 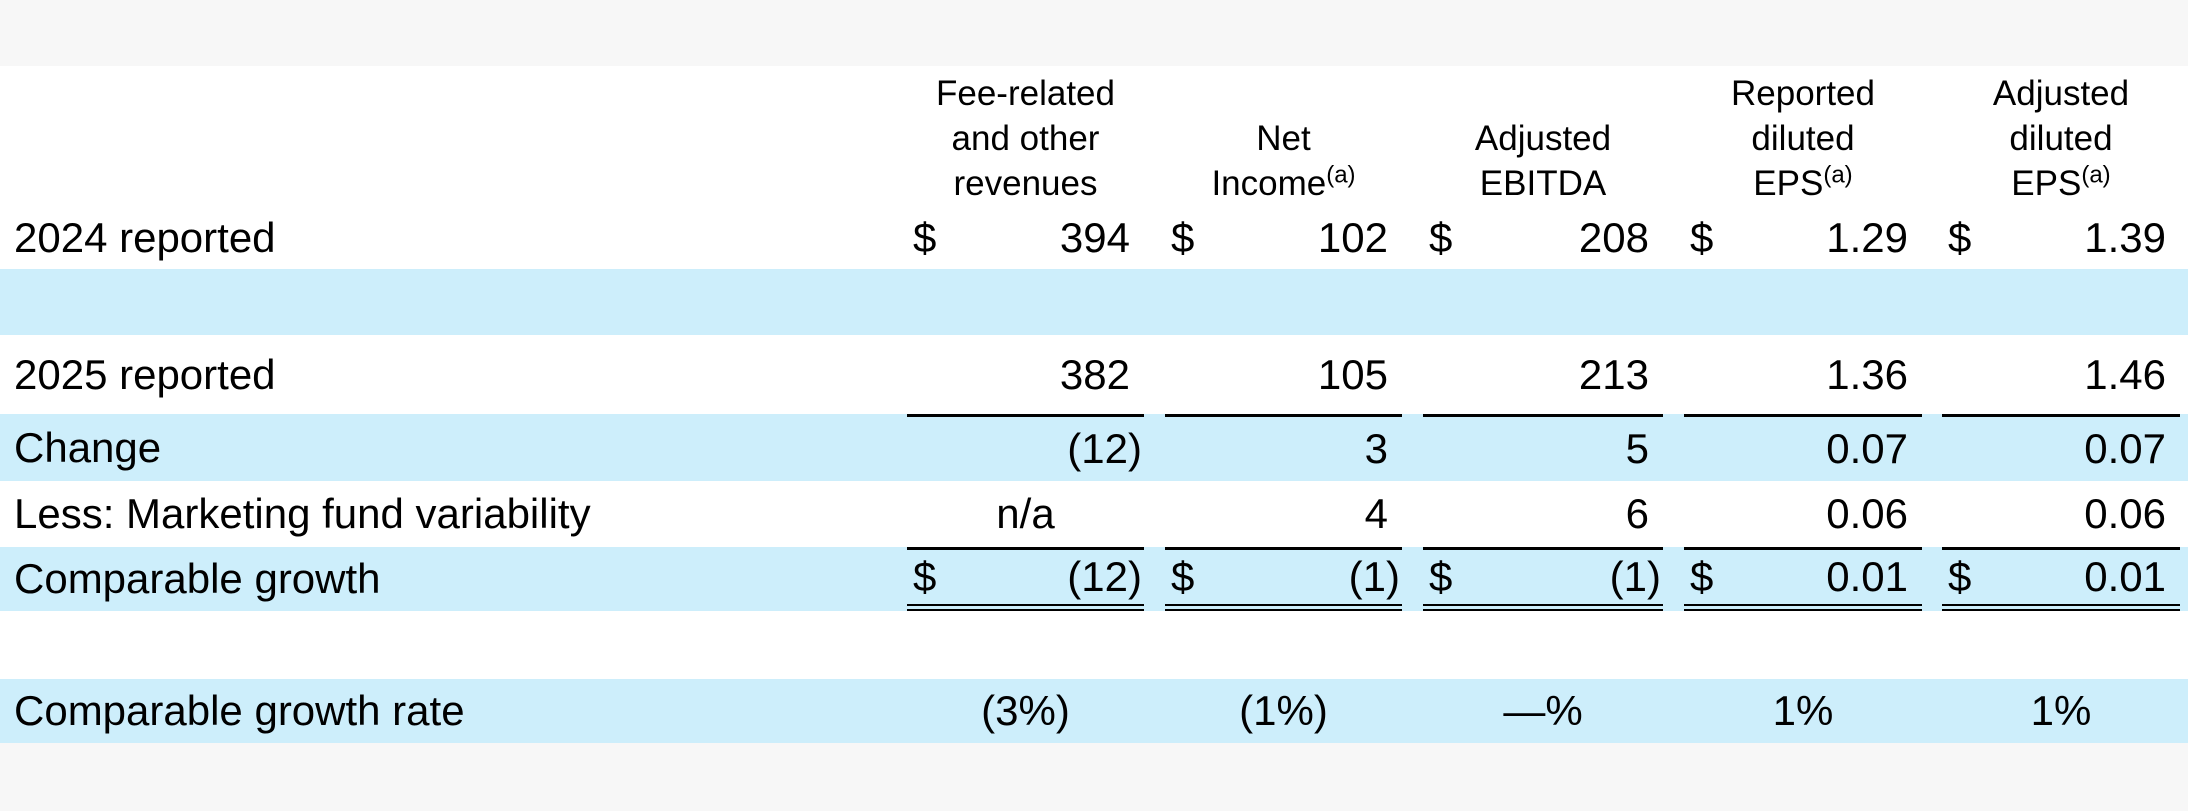 What do you see at coordinates (1025, 107) in the screenshot?
I see `column-header: Fee-related and other revenues` at bounding box center [1025, 107].